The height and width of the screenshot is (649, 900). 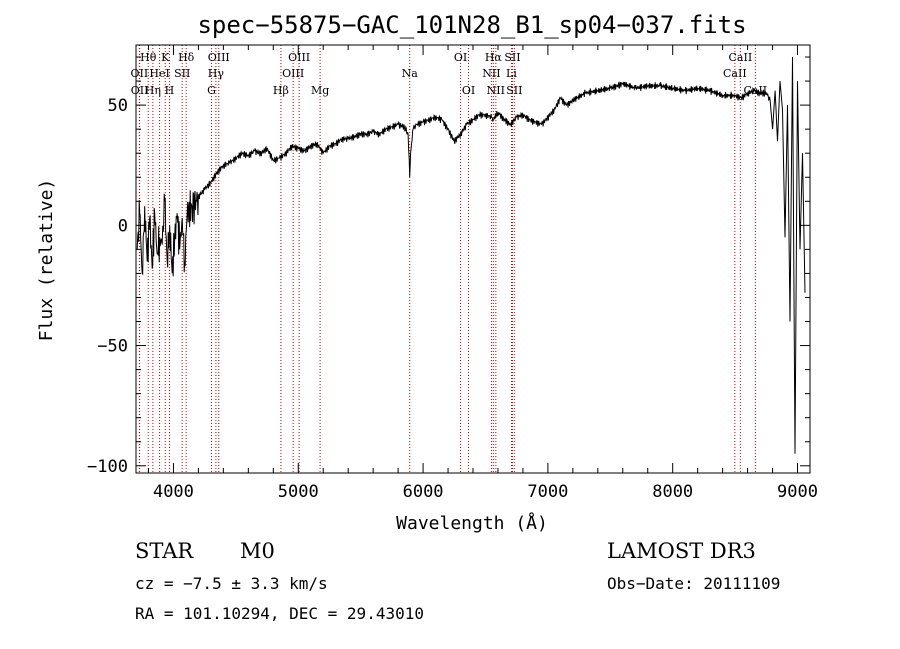 I want to click on line-label-23: NII, so click(x=496, y=90).